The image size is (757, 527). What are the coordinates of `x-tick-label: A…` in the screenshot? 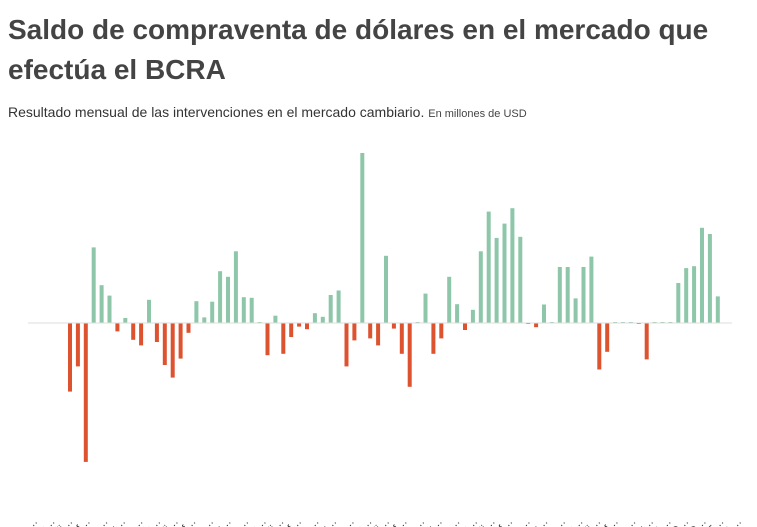 It's located at (662, 521).